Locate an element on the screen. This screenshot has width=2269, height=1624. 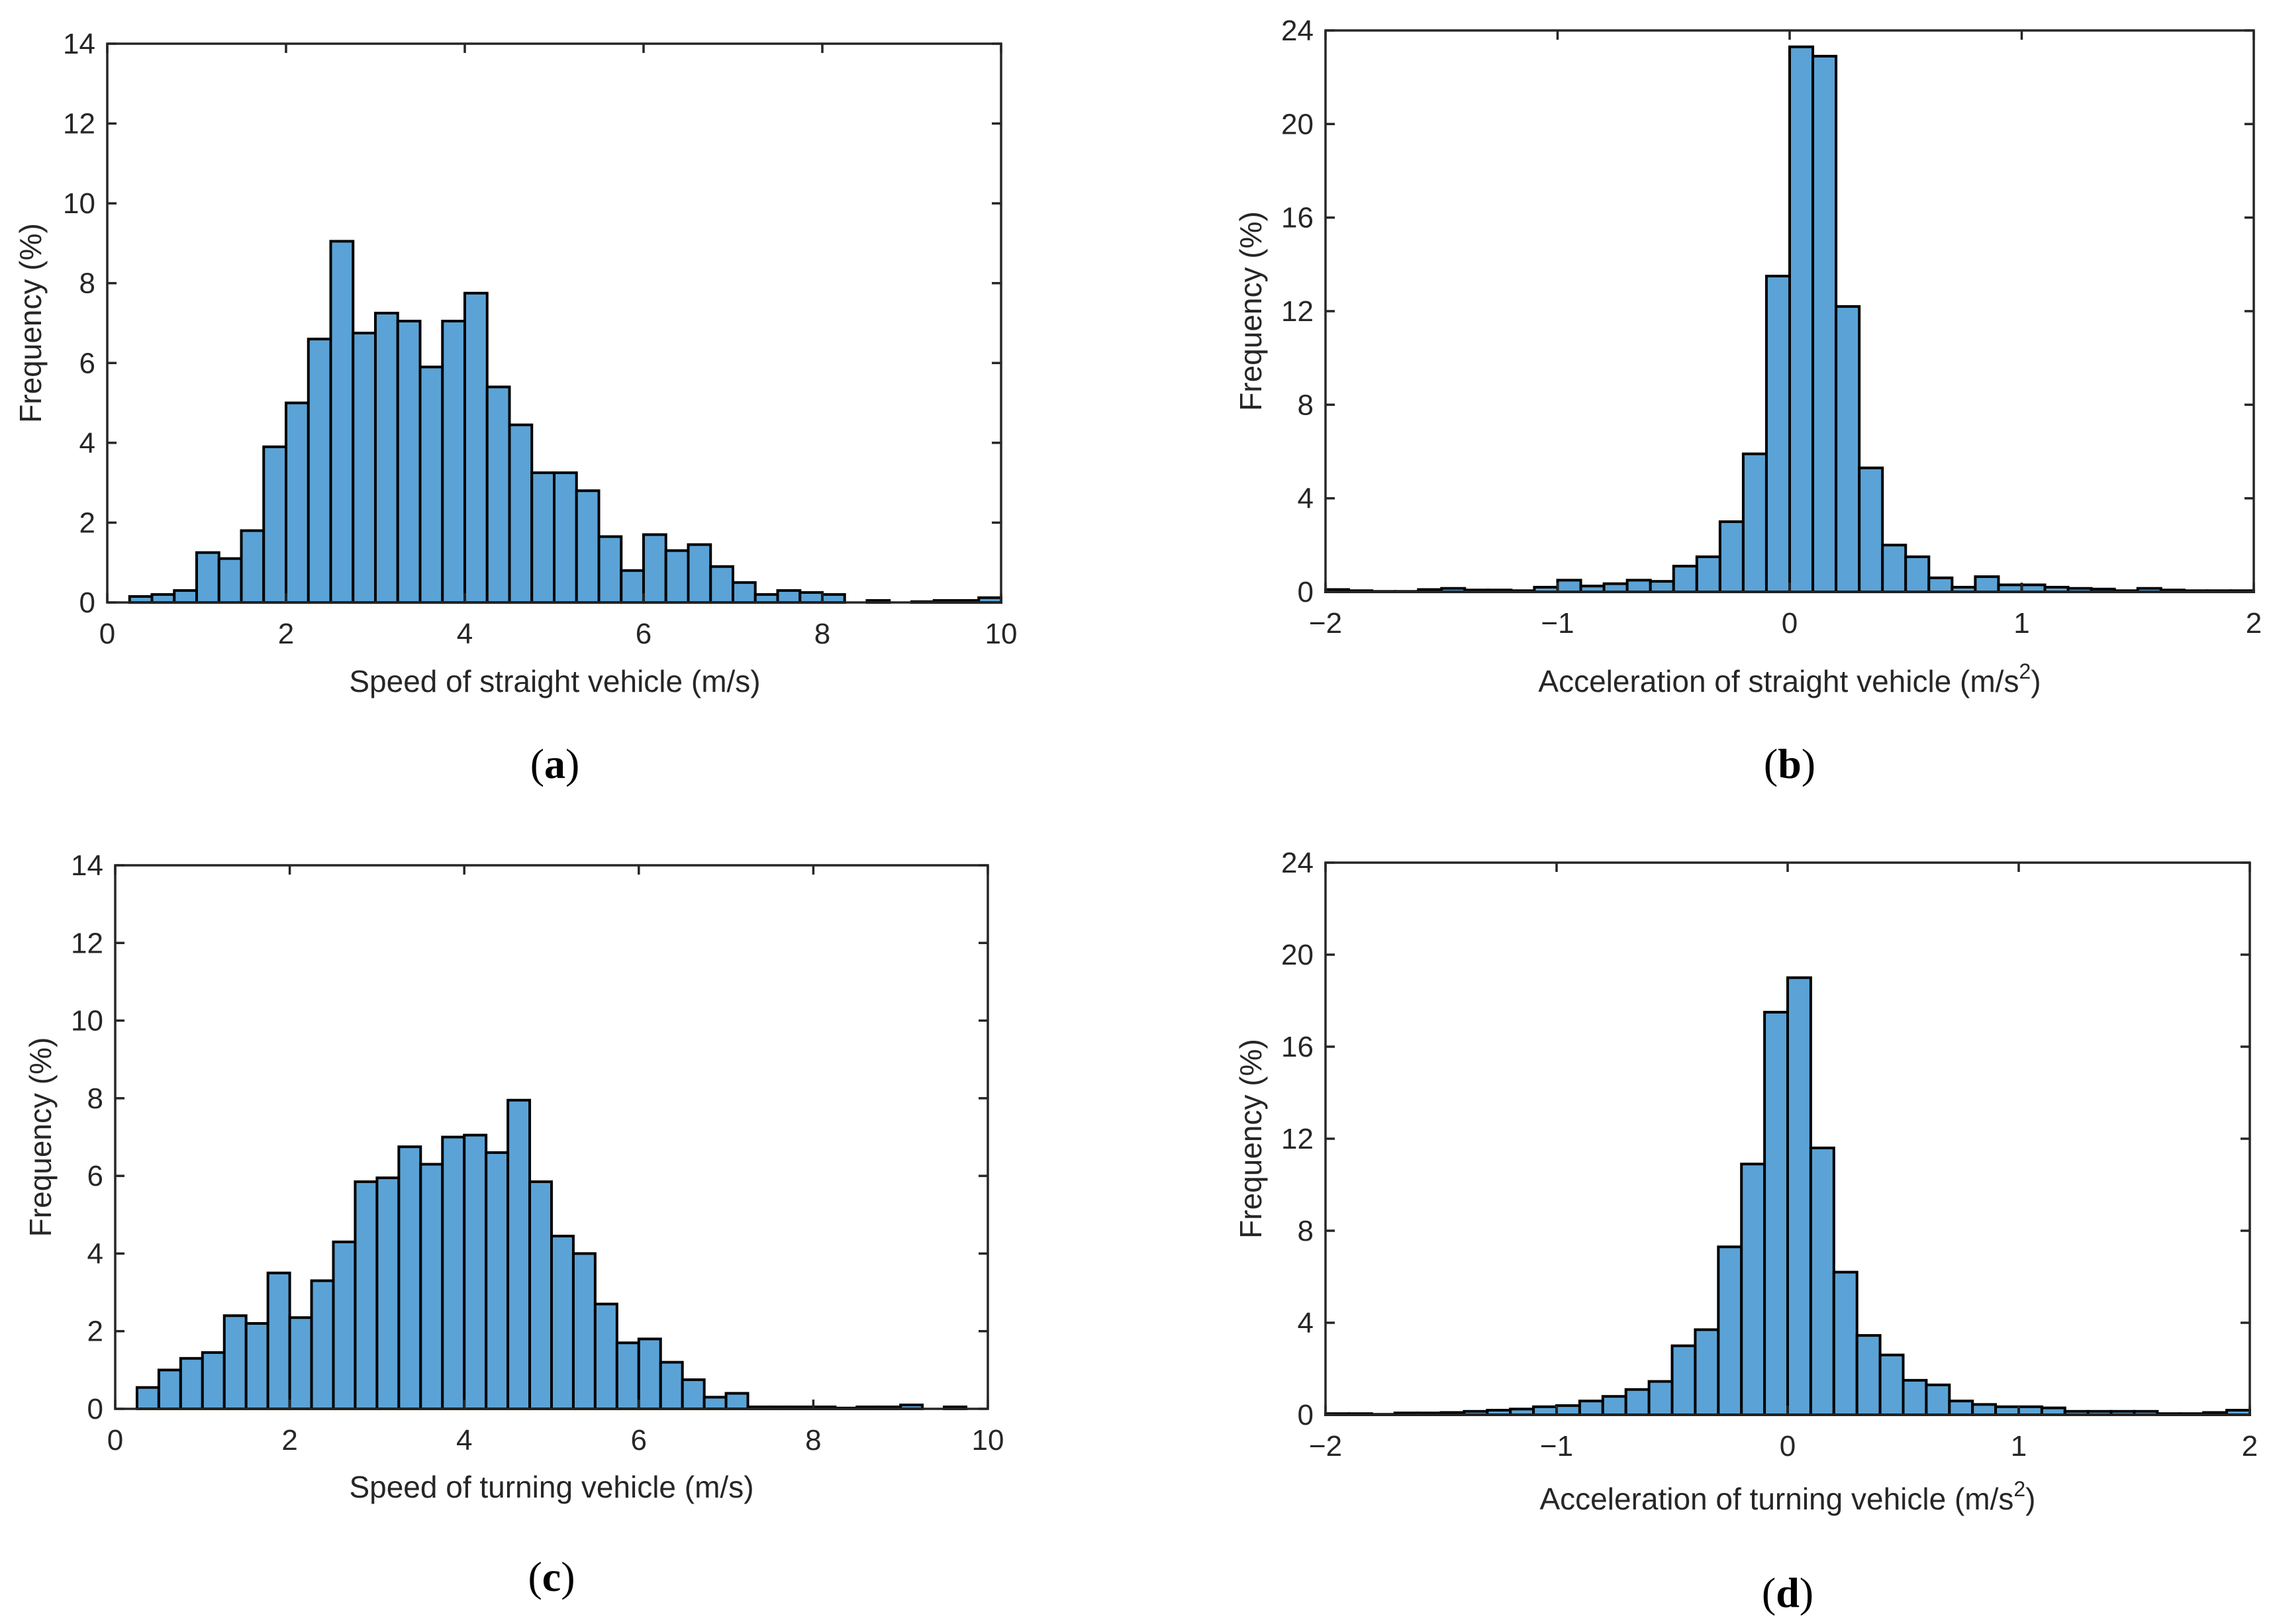
panel-caption: (c) is located at coordinates (551, 1576).